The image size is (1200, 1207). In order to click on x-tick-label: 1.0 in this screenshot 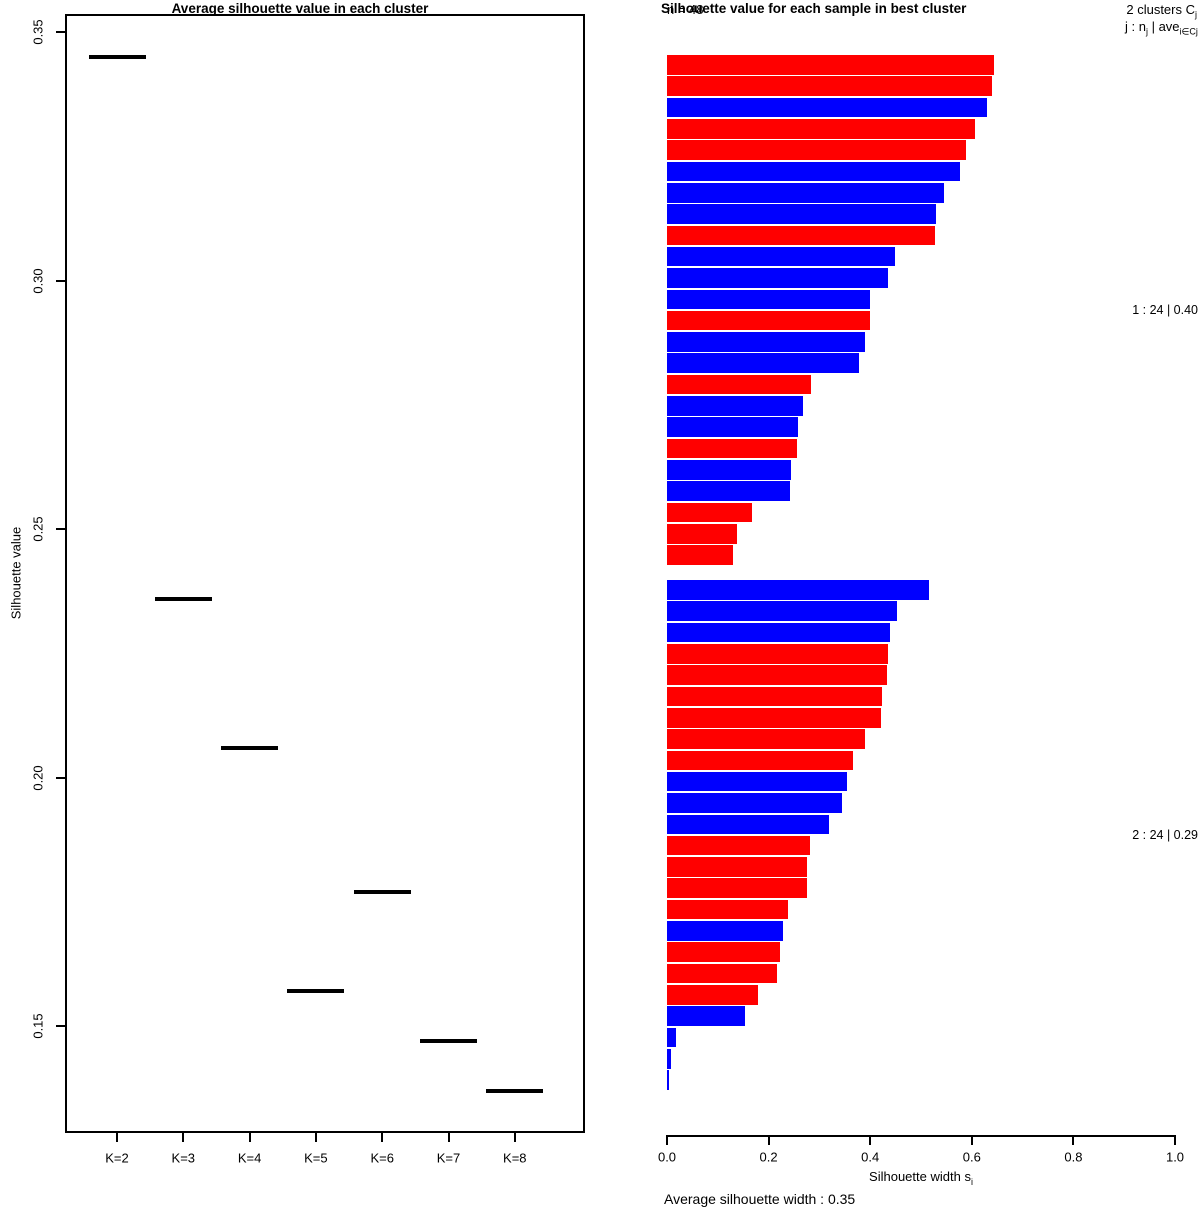, I will do `click(1175, 1157)`.